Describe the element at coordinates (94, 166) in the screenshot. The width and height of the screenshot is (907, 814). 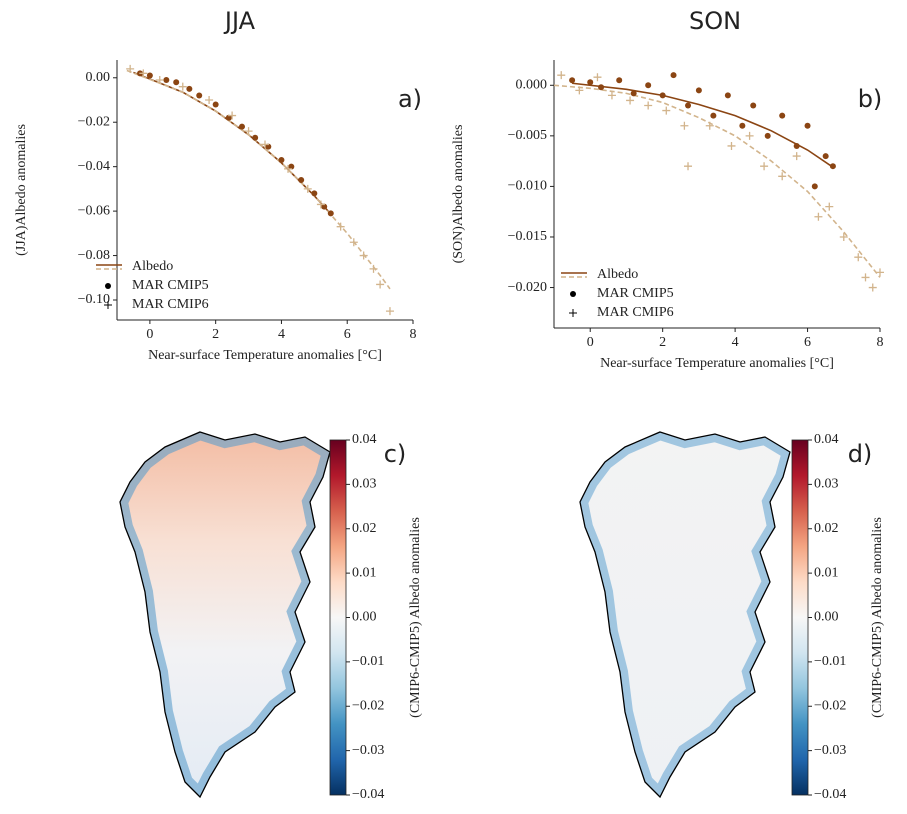
I see `y-tick-label: −0.04` at that location.